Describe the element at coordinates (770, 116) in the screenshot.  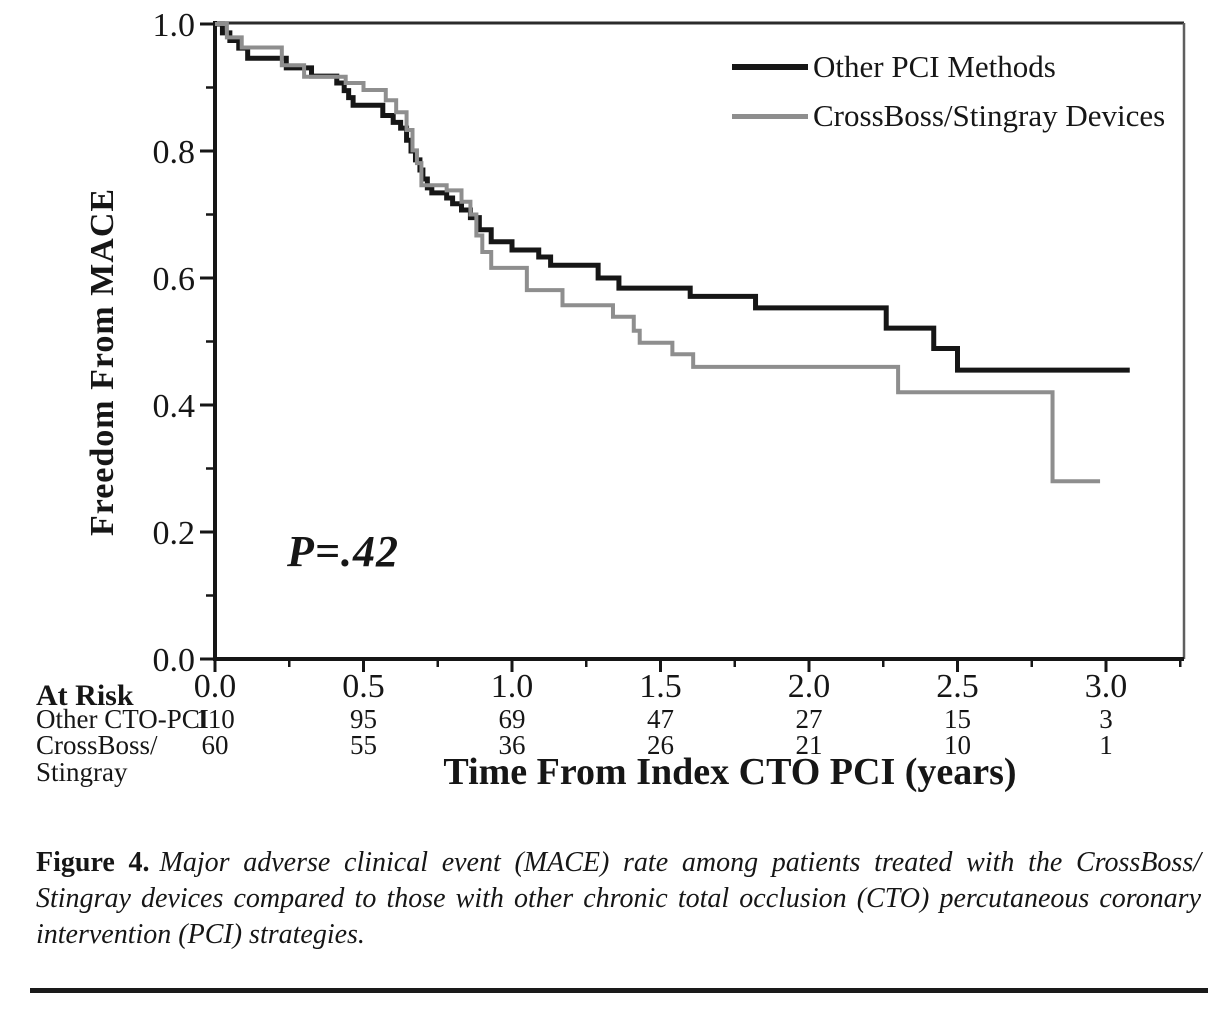
I see `legend-line-swatch-gray` at that location.